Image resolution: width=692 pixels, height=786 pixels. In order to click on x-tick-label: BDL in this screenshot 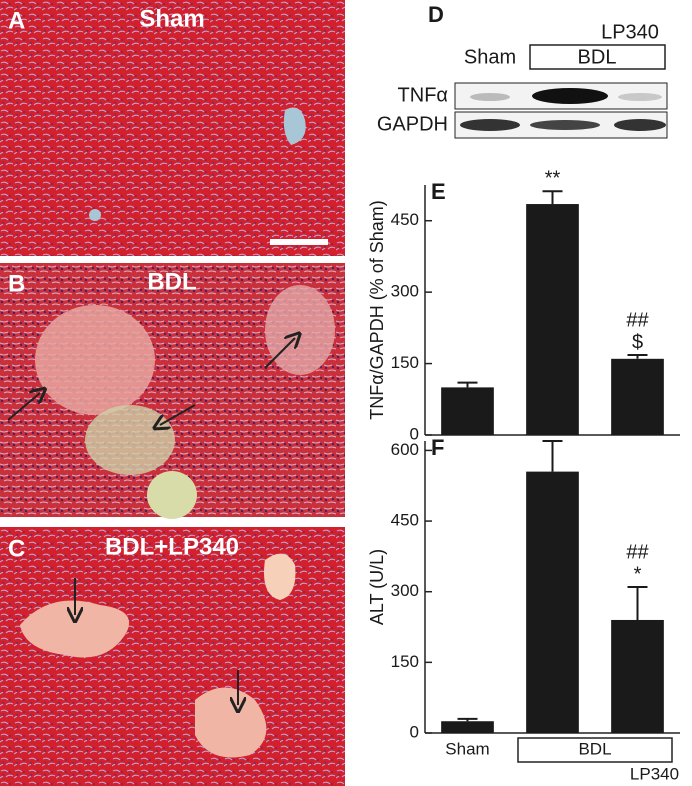, I will do `click(594, 748)`.